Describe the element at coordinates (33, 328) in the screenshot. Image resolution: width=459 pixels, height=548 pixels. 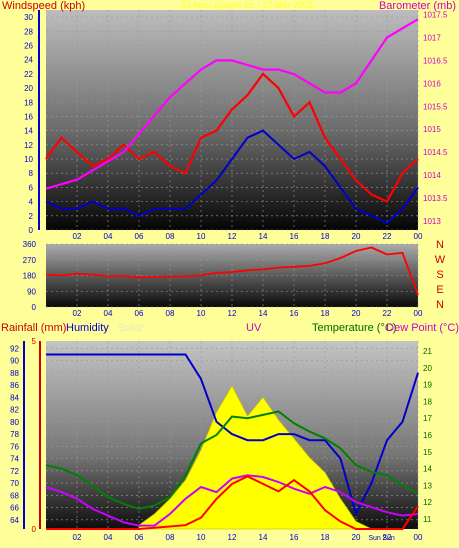
I see `rainfall-axis-label: Rainfall (mm)` at that location.